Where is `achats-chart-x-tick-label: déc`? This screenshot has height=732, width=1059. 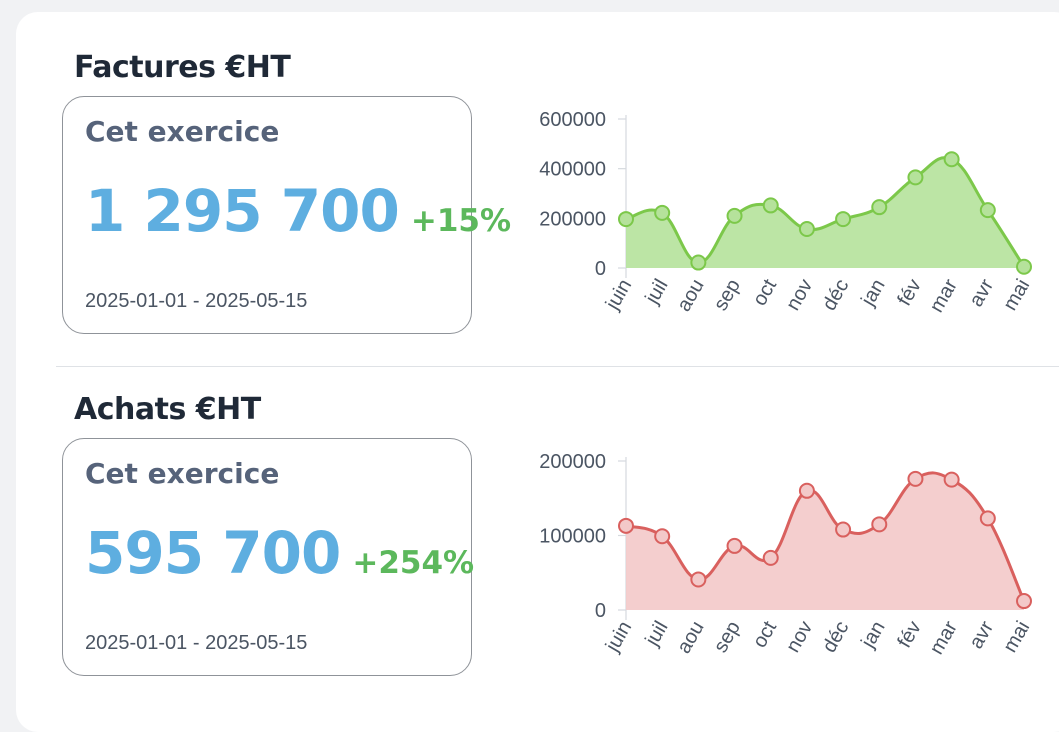
achats-chart-x-tick-label: déc is located at coordinates (835, 637).